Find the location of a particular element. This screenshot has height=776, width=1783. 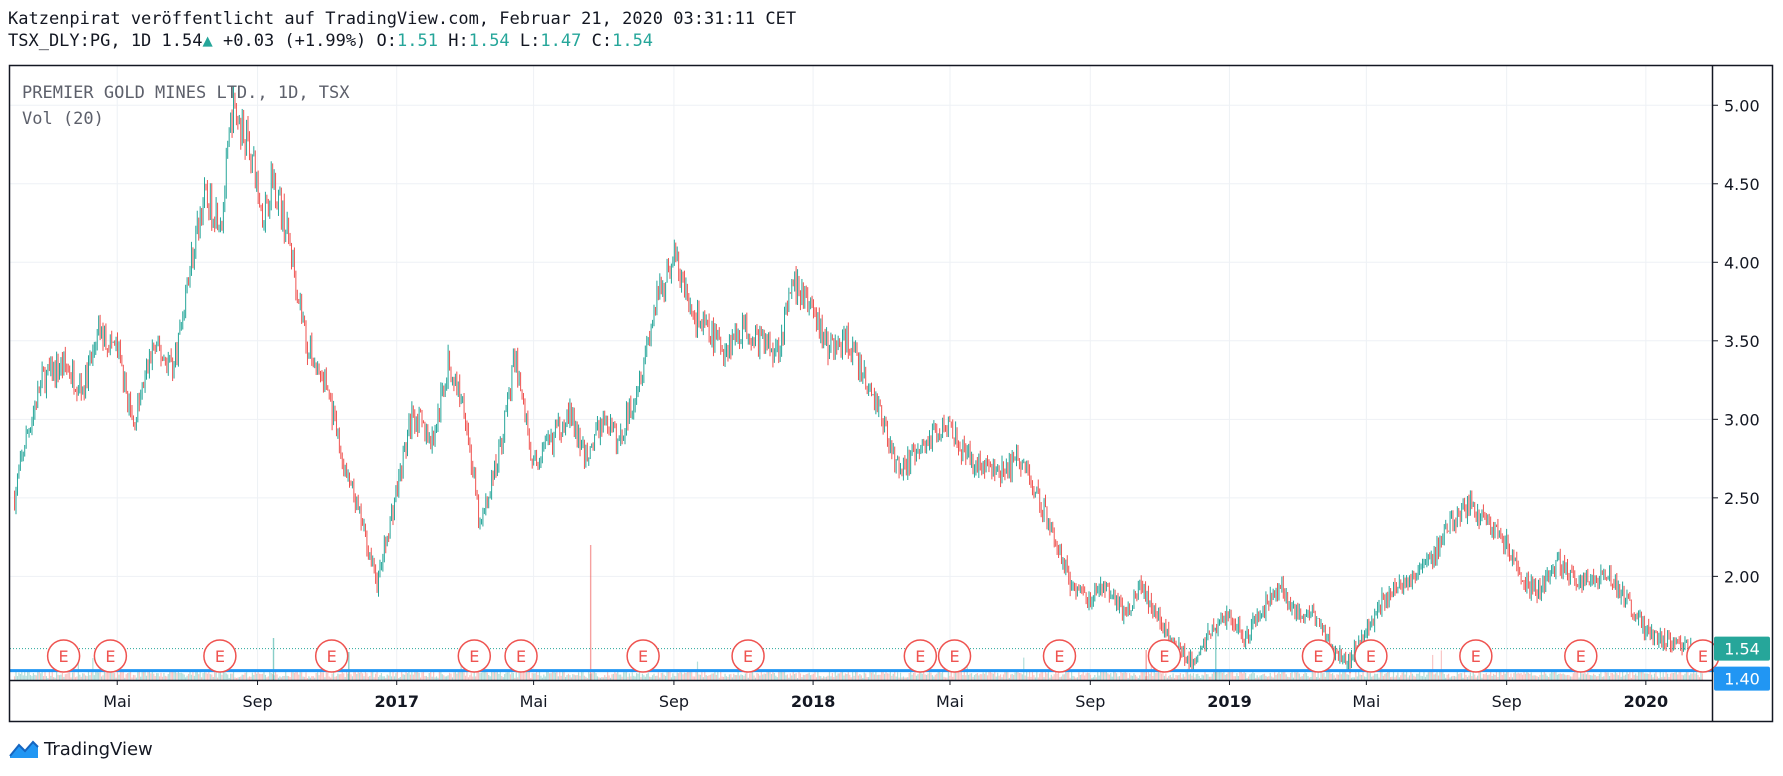

volume-spike is located at coordinates (1216, 654).